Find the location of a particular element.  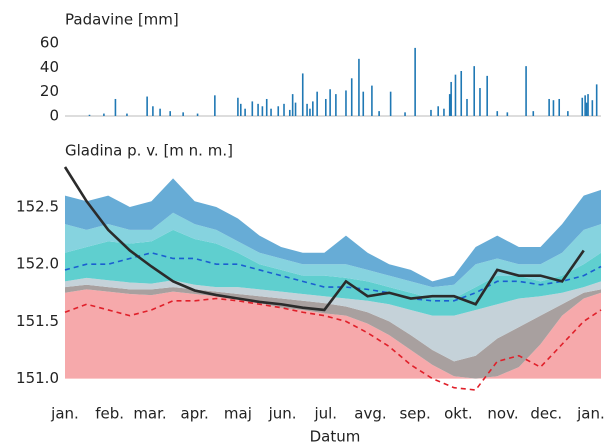

x-tick-label: jun. is located at coordinates (282, 414).